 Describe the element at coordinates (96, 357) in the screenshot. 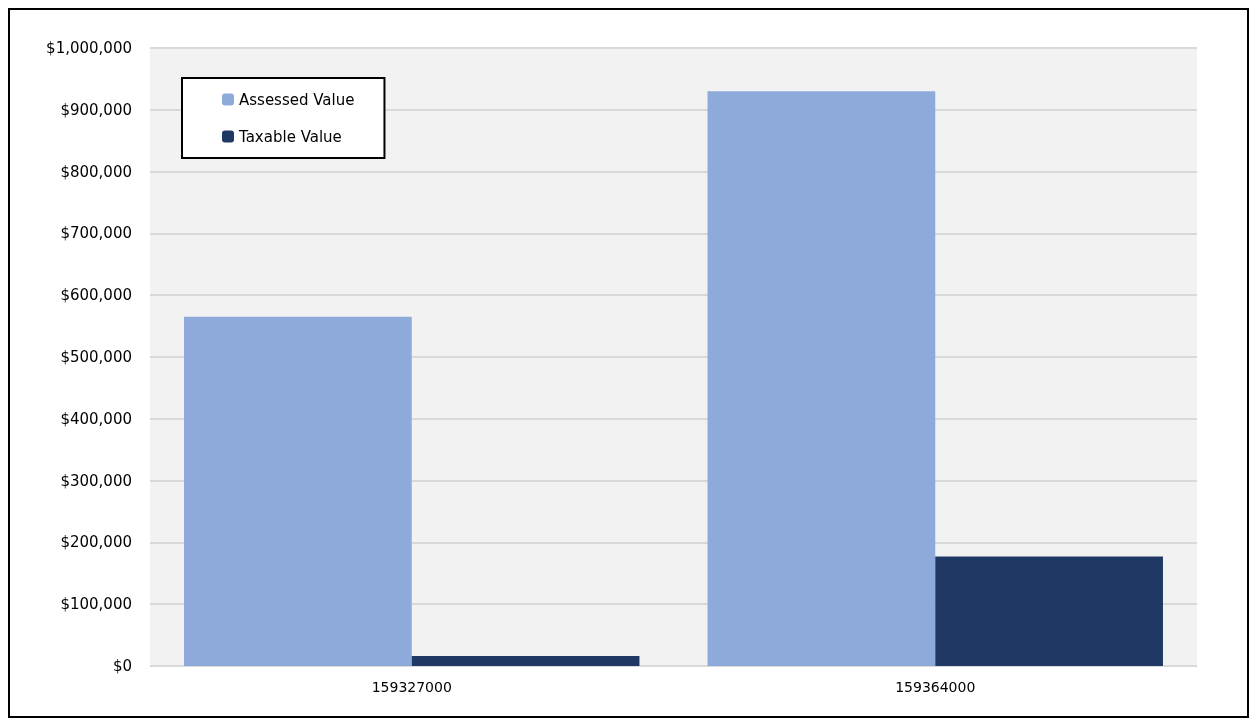

I see `y-tick-label: $500,000` at that location.